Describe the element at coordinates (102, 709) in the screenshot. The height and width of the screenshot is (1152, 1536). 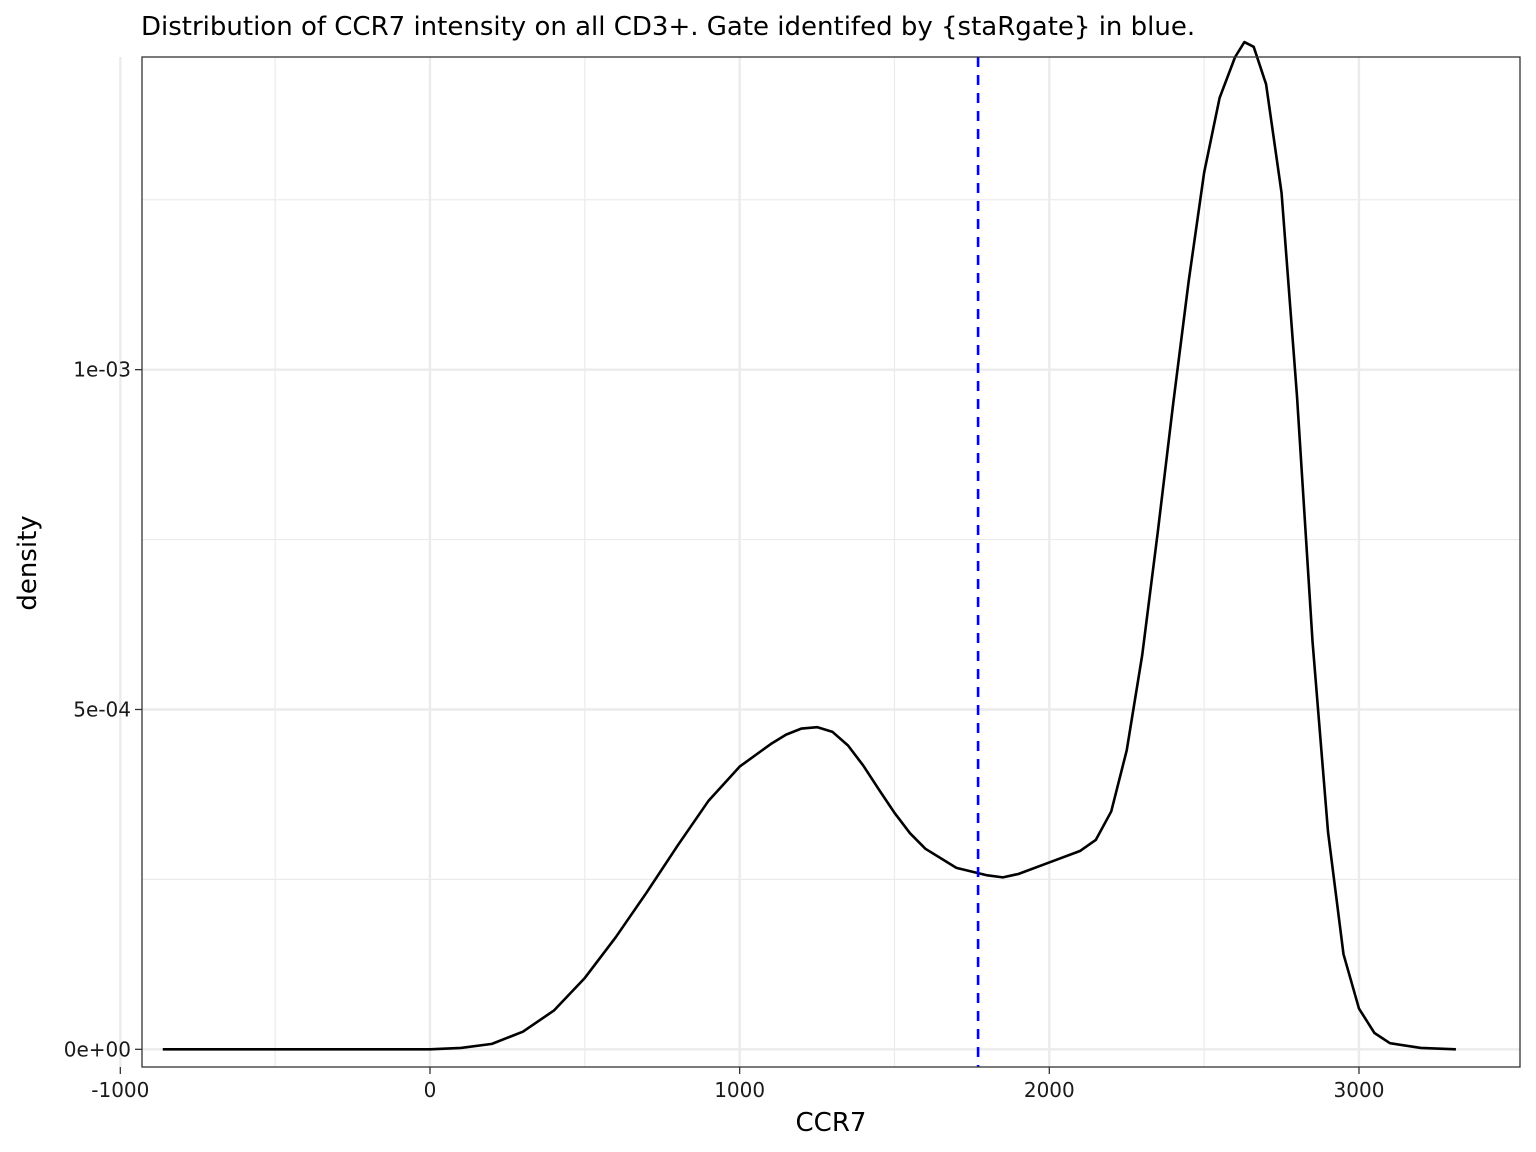
I see `y-tick-label: 5e-04` at that location.